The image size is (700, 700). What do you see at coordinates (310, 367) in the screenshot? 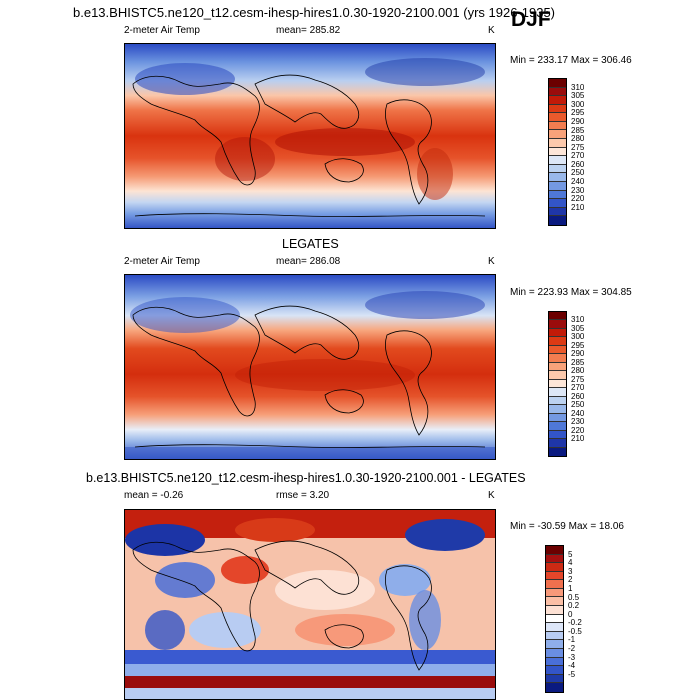
I see `panel2-map` at bounding box center [310, 367].